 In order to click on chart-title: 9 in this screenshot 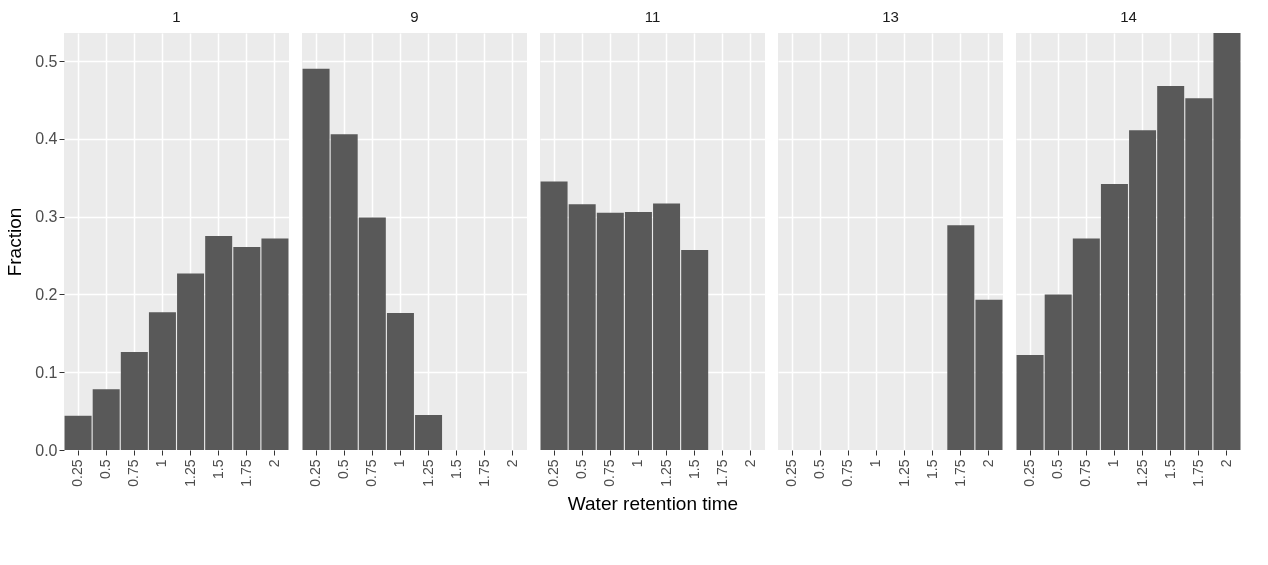, I will do `click(414, 16)`.